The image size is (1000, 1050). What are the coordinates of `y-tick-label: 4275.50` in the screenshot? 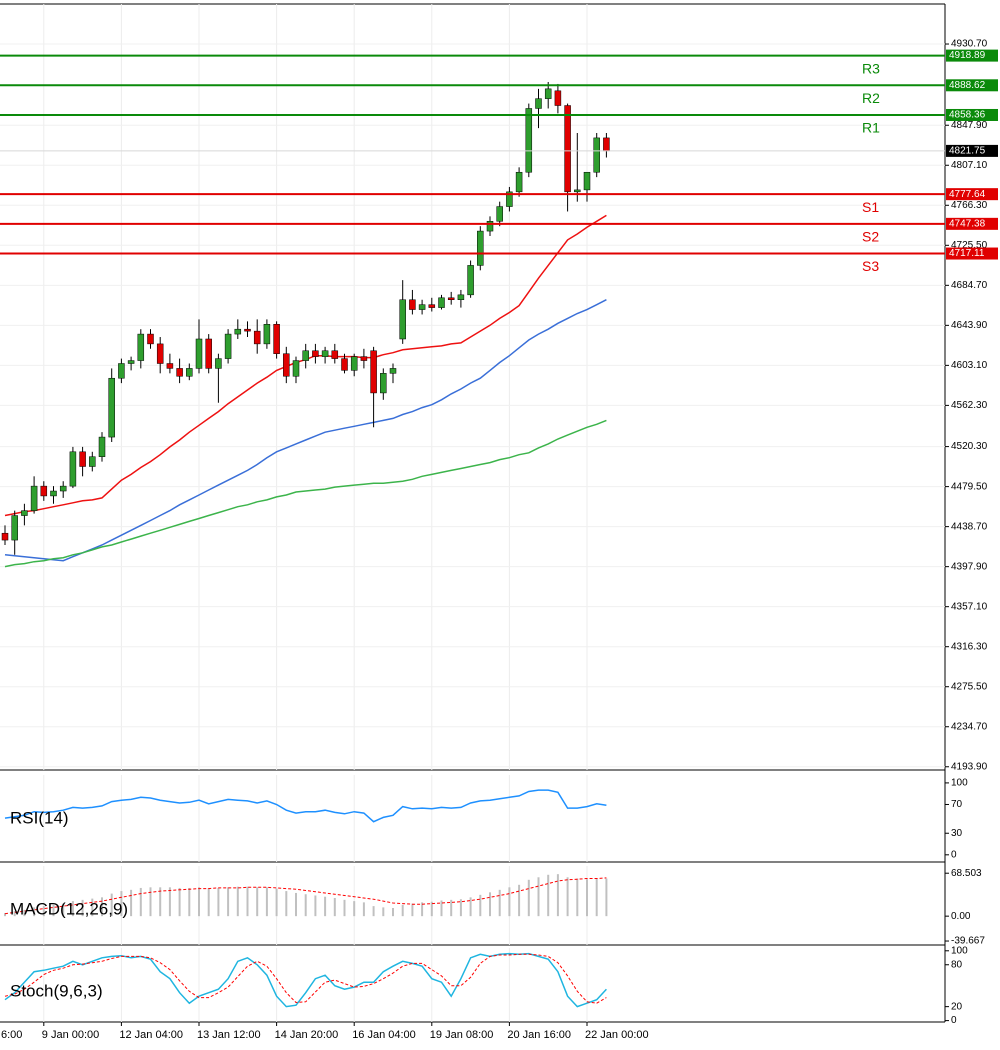 It's located at (969, 686).